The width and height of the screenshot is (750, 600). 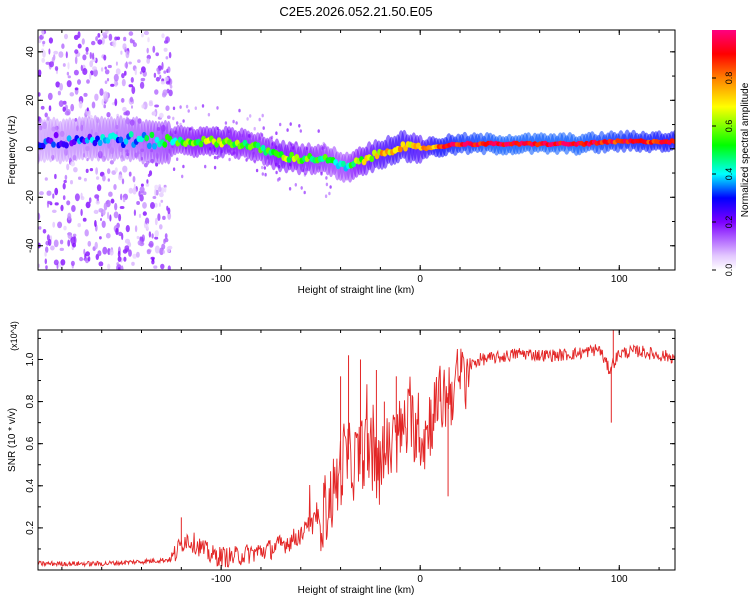 I want to click on y-tick-label: 40, so click(x=30, y=52).